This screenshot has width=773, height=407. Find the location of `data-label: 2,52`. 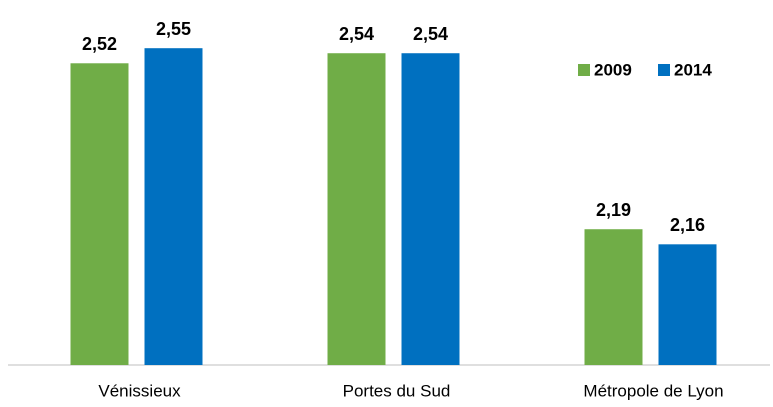

data-label: 2,52 is located at coordinates (99, 44).